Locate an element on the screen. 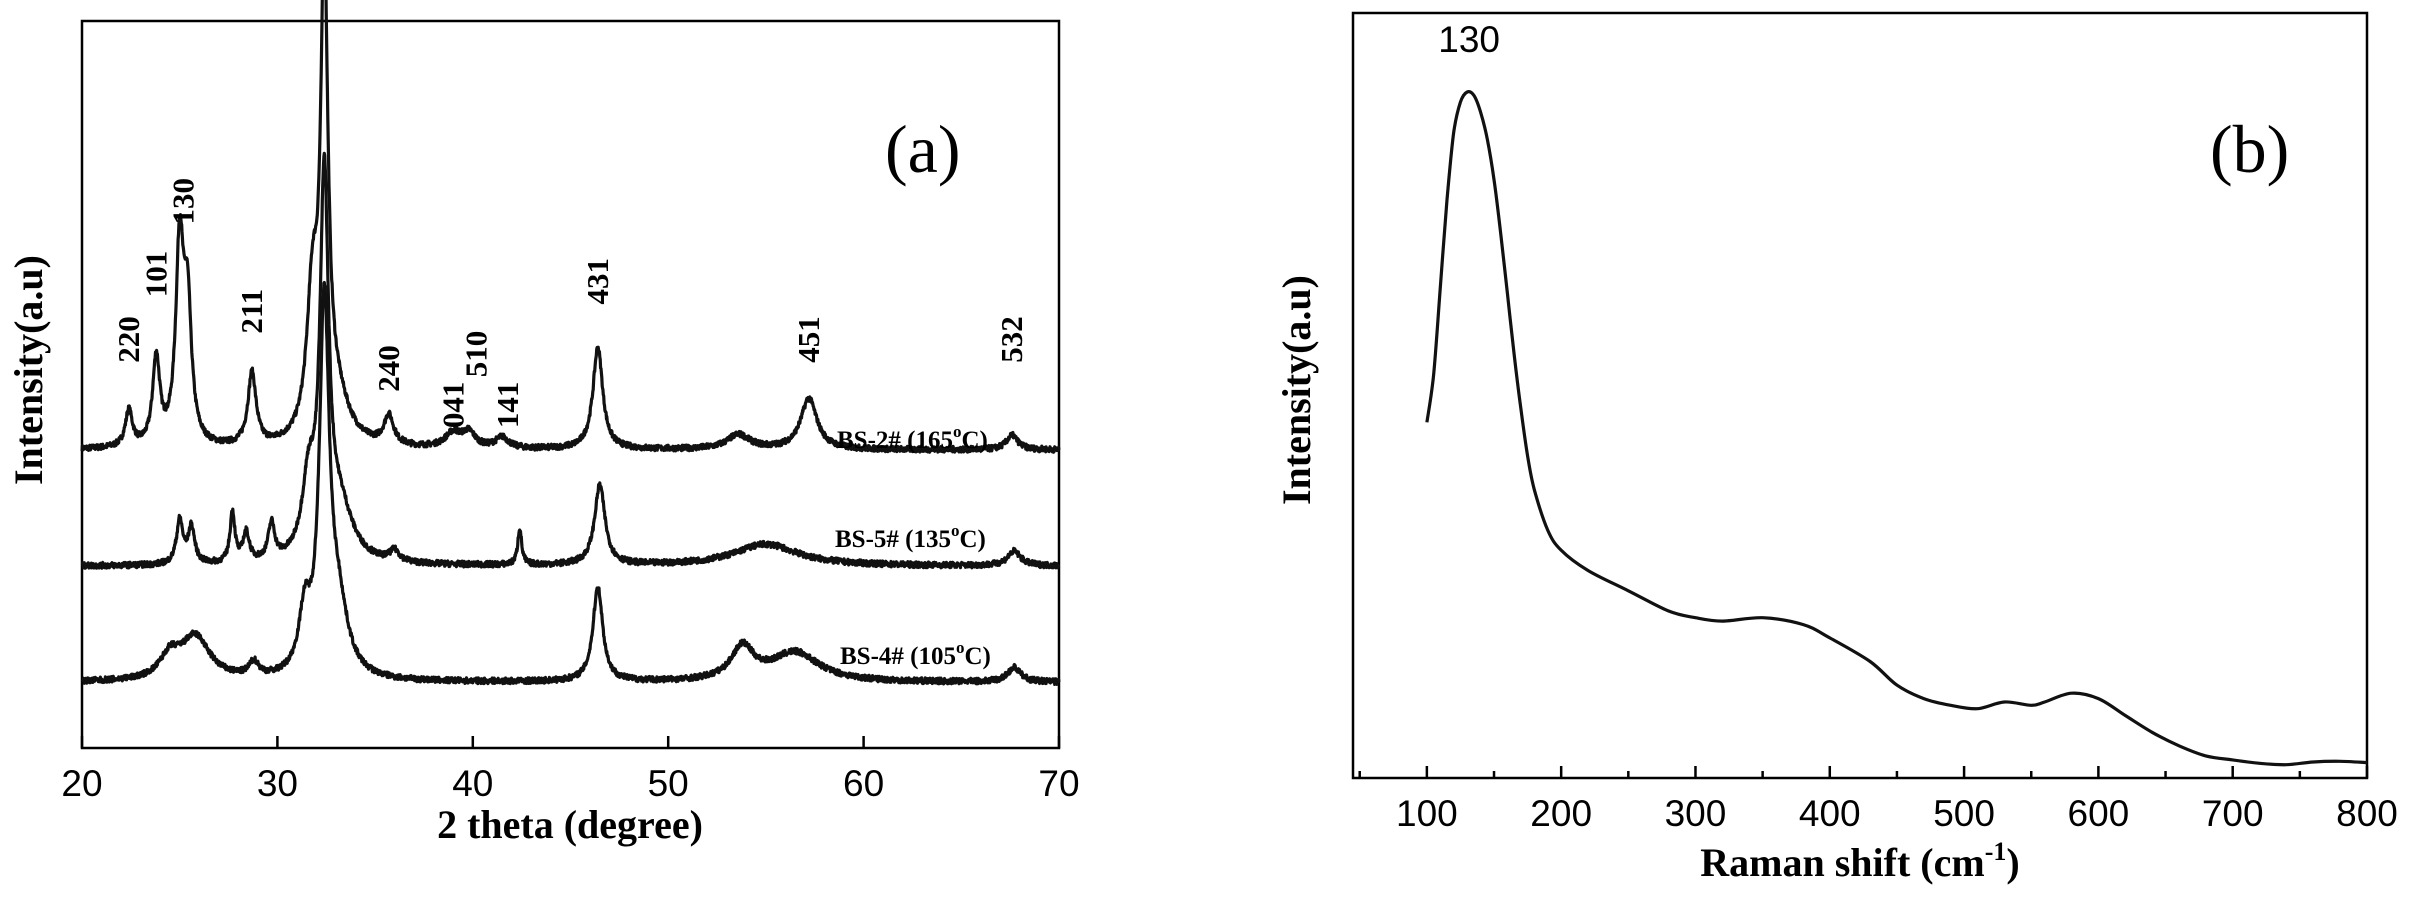 The image size is (2417, 900). series-label-bs4: BS-4# (105oC) is located at coordinates (915, 654).